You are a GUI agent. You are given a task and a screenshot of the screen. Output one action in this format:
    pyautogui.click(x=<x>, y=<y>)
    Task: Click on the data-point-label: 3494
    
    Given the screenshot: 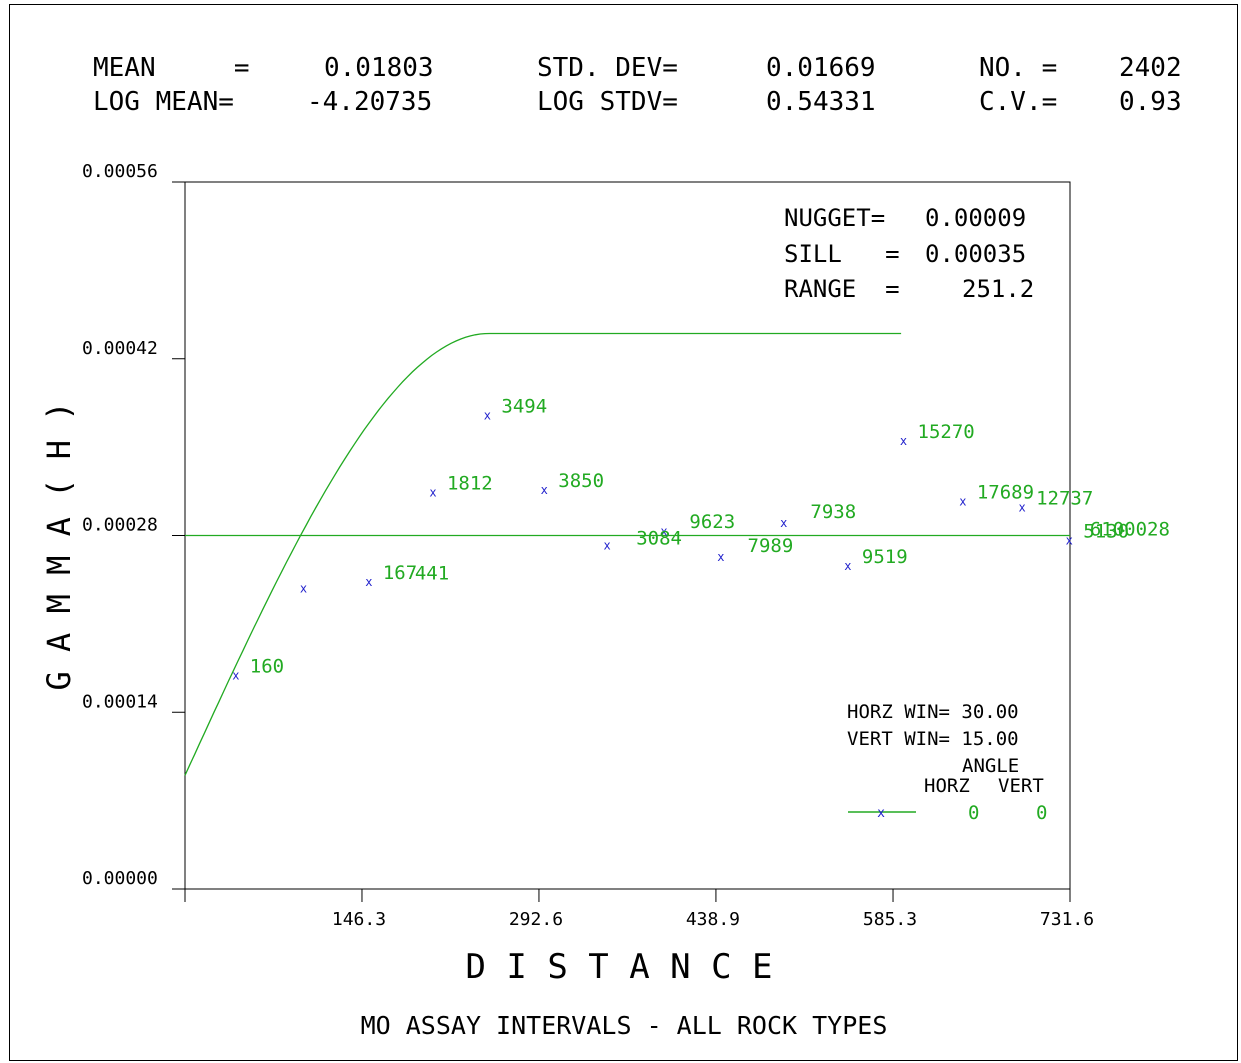 What is the action you would take?
    pyautogui.click(x=524, y=407)
    